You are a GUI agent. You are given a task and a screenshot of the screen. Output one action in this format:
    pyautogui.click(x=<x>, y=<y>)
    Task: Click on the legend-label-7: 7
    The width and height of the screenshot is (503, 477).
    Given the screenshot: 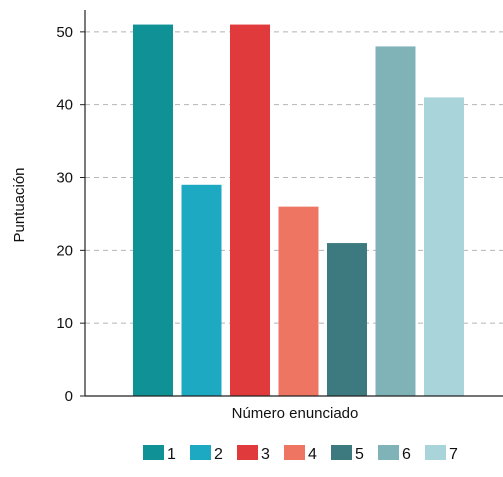 What is the action you would take?
    pyautogui.click(x=453, y=454)
    